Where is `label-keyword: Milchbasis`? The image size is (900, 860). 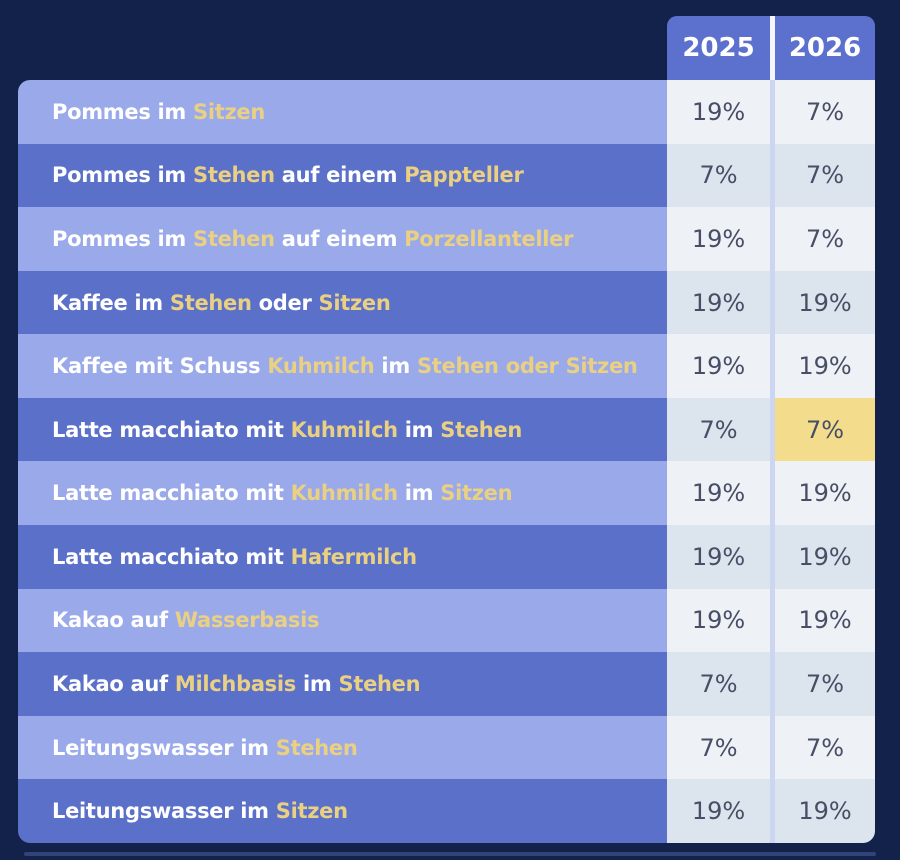 label-keyword: Milchbasis is located at coordinates (235, 683).